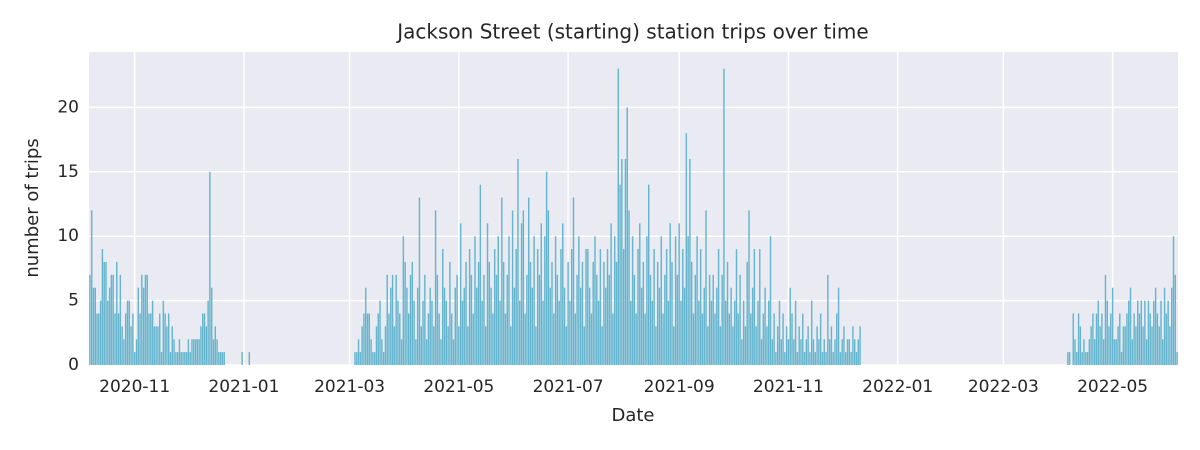  What do you see at coordinates (68, 172) in the screenshot?
I see `y-tick-label: 15` at bounding box center [68, 172].